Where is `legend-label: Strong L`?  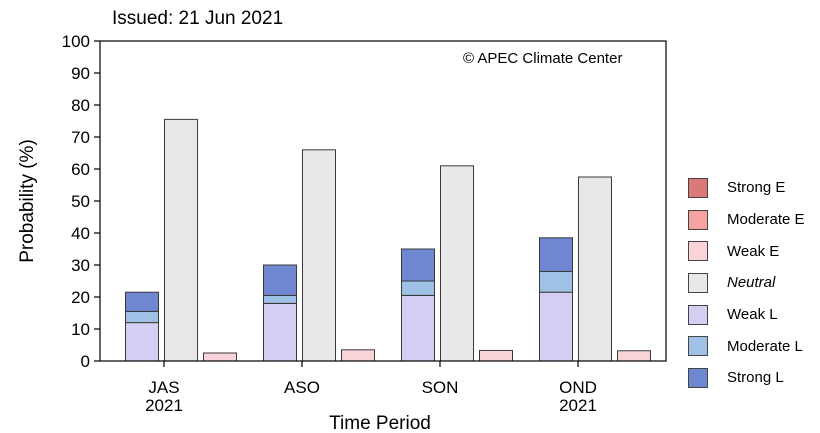
legend-label: Strong L is located at coordinates (755, 378).